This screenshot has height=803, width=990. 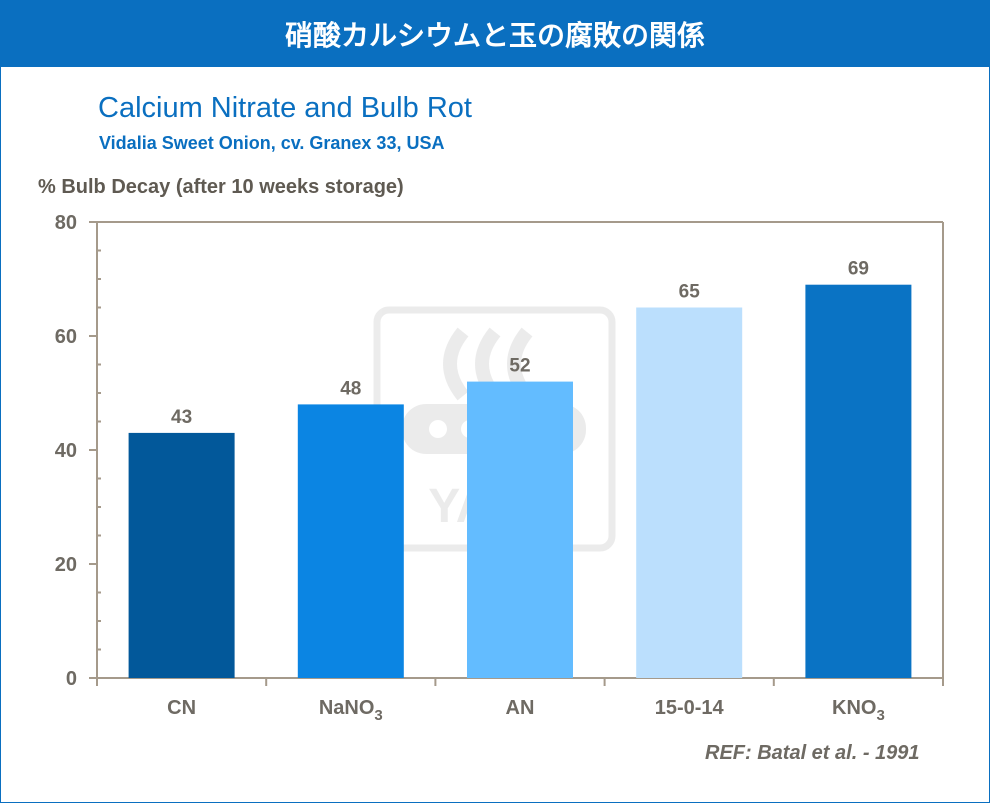 What do you see at coordinates (350, 388) in the screenshot?
I see `data-label: 48` at bounding box center [350, 388].